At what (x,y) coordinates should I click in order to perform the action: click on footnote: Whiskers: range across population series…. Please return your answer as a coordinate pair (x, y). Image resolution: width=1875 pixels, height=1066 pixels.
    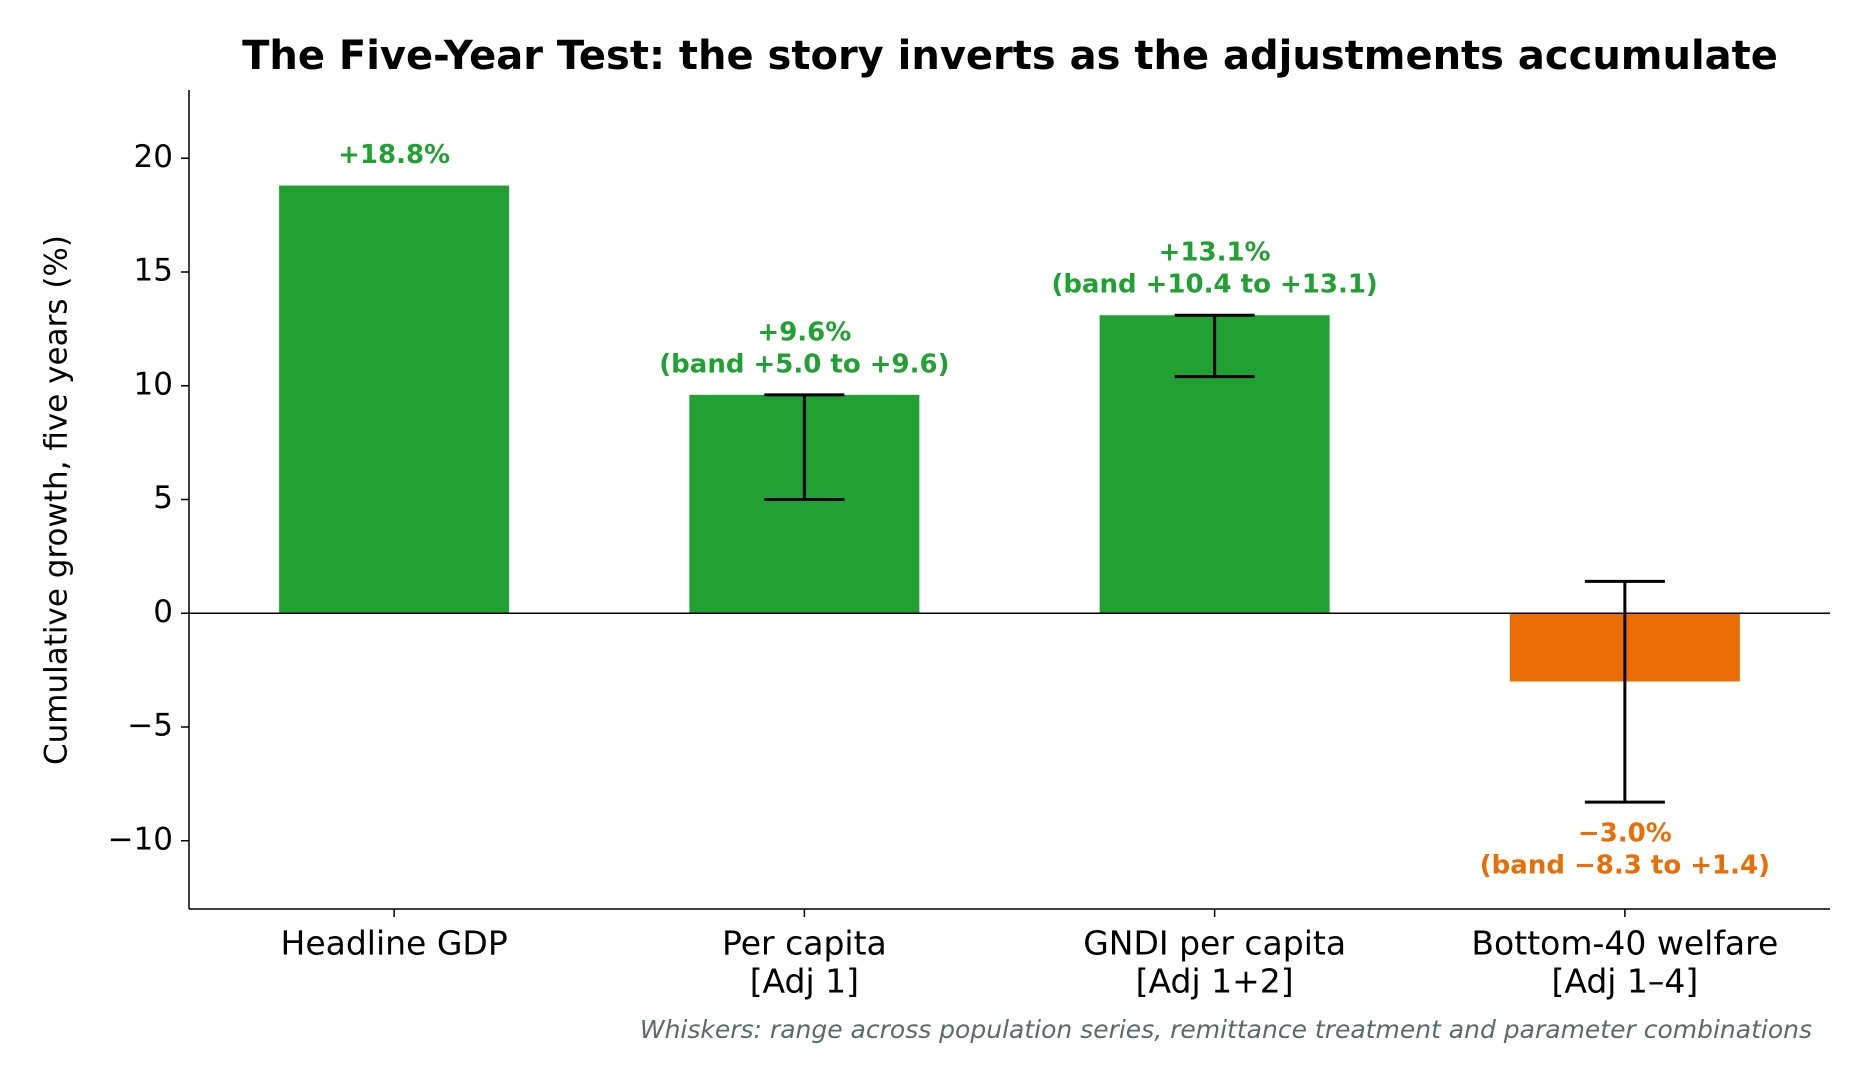
    Looking at the image, I should click on (1226, 1029).